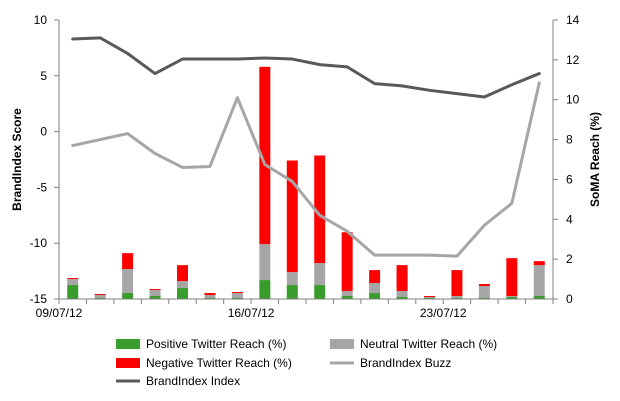 Image resolution: width=620 pixels, height=401 pixels. Describe the element at coordinates (443, 313) in the screenshot. I see `x-tick-label: 23/07/12` at that location.